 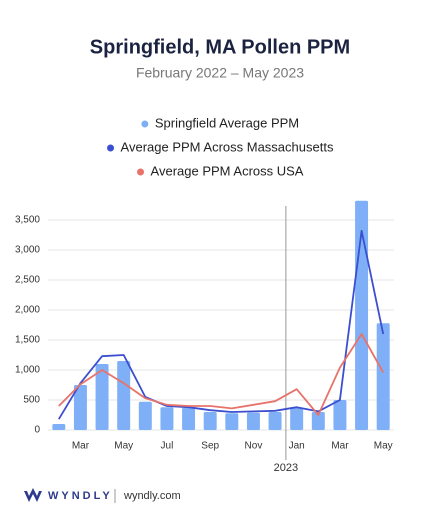 What do you see at coordinates (167, 446) in the screenshot?
I see `x-tick-label: Jul` at bounding box center [167, 446].